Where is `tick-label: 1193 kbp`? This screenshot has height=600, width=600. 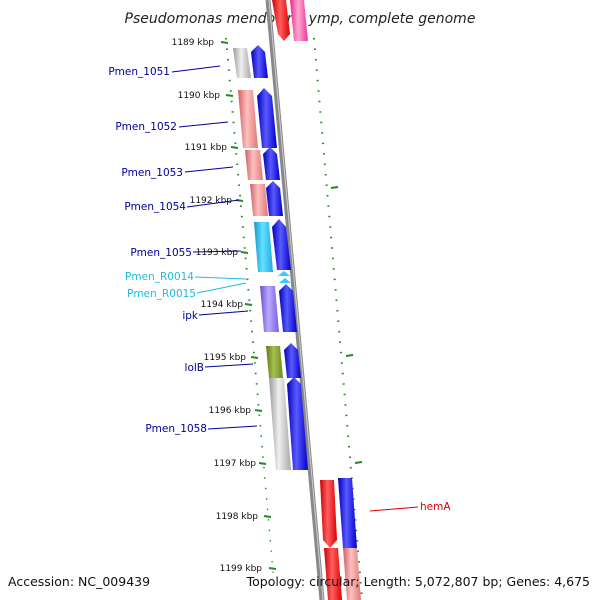 tick-label: 1193 kbp is located at coordinates (217, 253).